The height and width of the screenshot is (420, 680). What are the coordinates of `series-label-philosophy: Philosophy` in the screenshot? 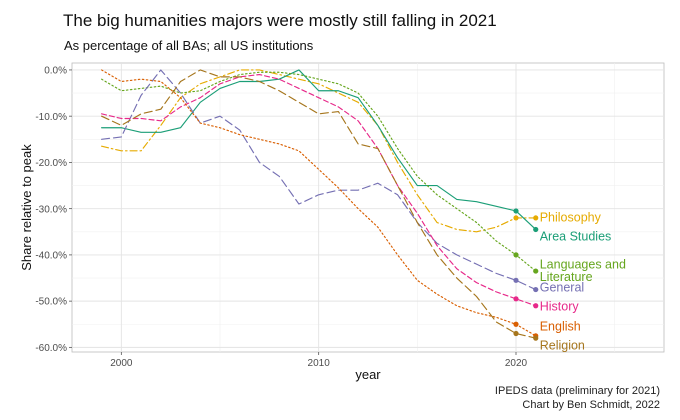 It's located at (571, 217).